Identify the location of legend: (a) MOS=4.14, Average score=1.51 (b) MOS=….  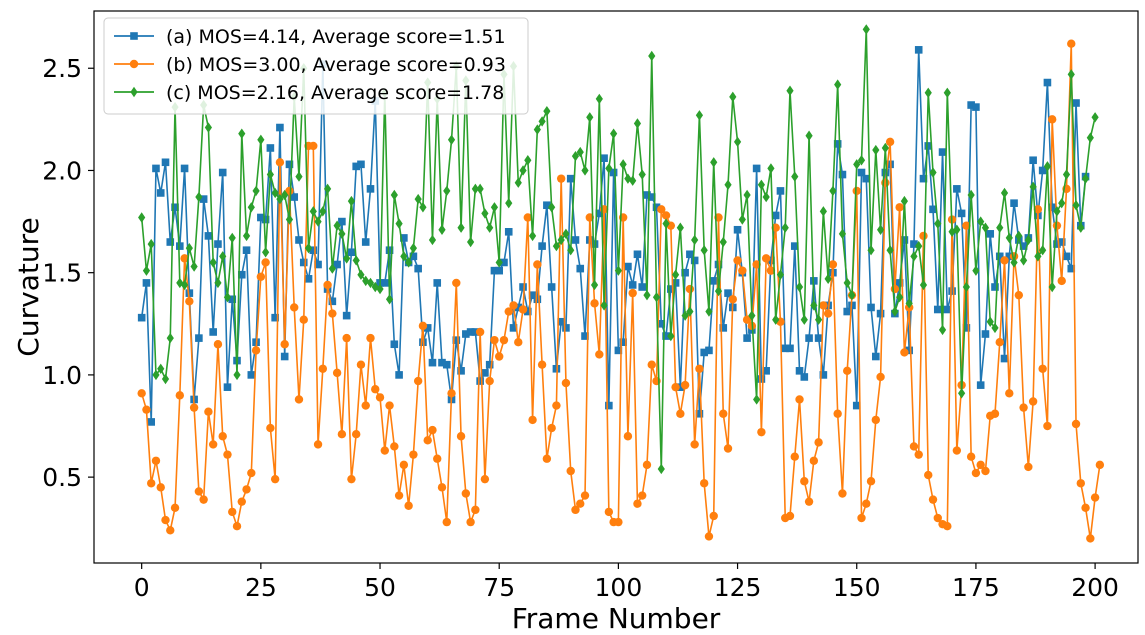
(316, 66).